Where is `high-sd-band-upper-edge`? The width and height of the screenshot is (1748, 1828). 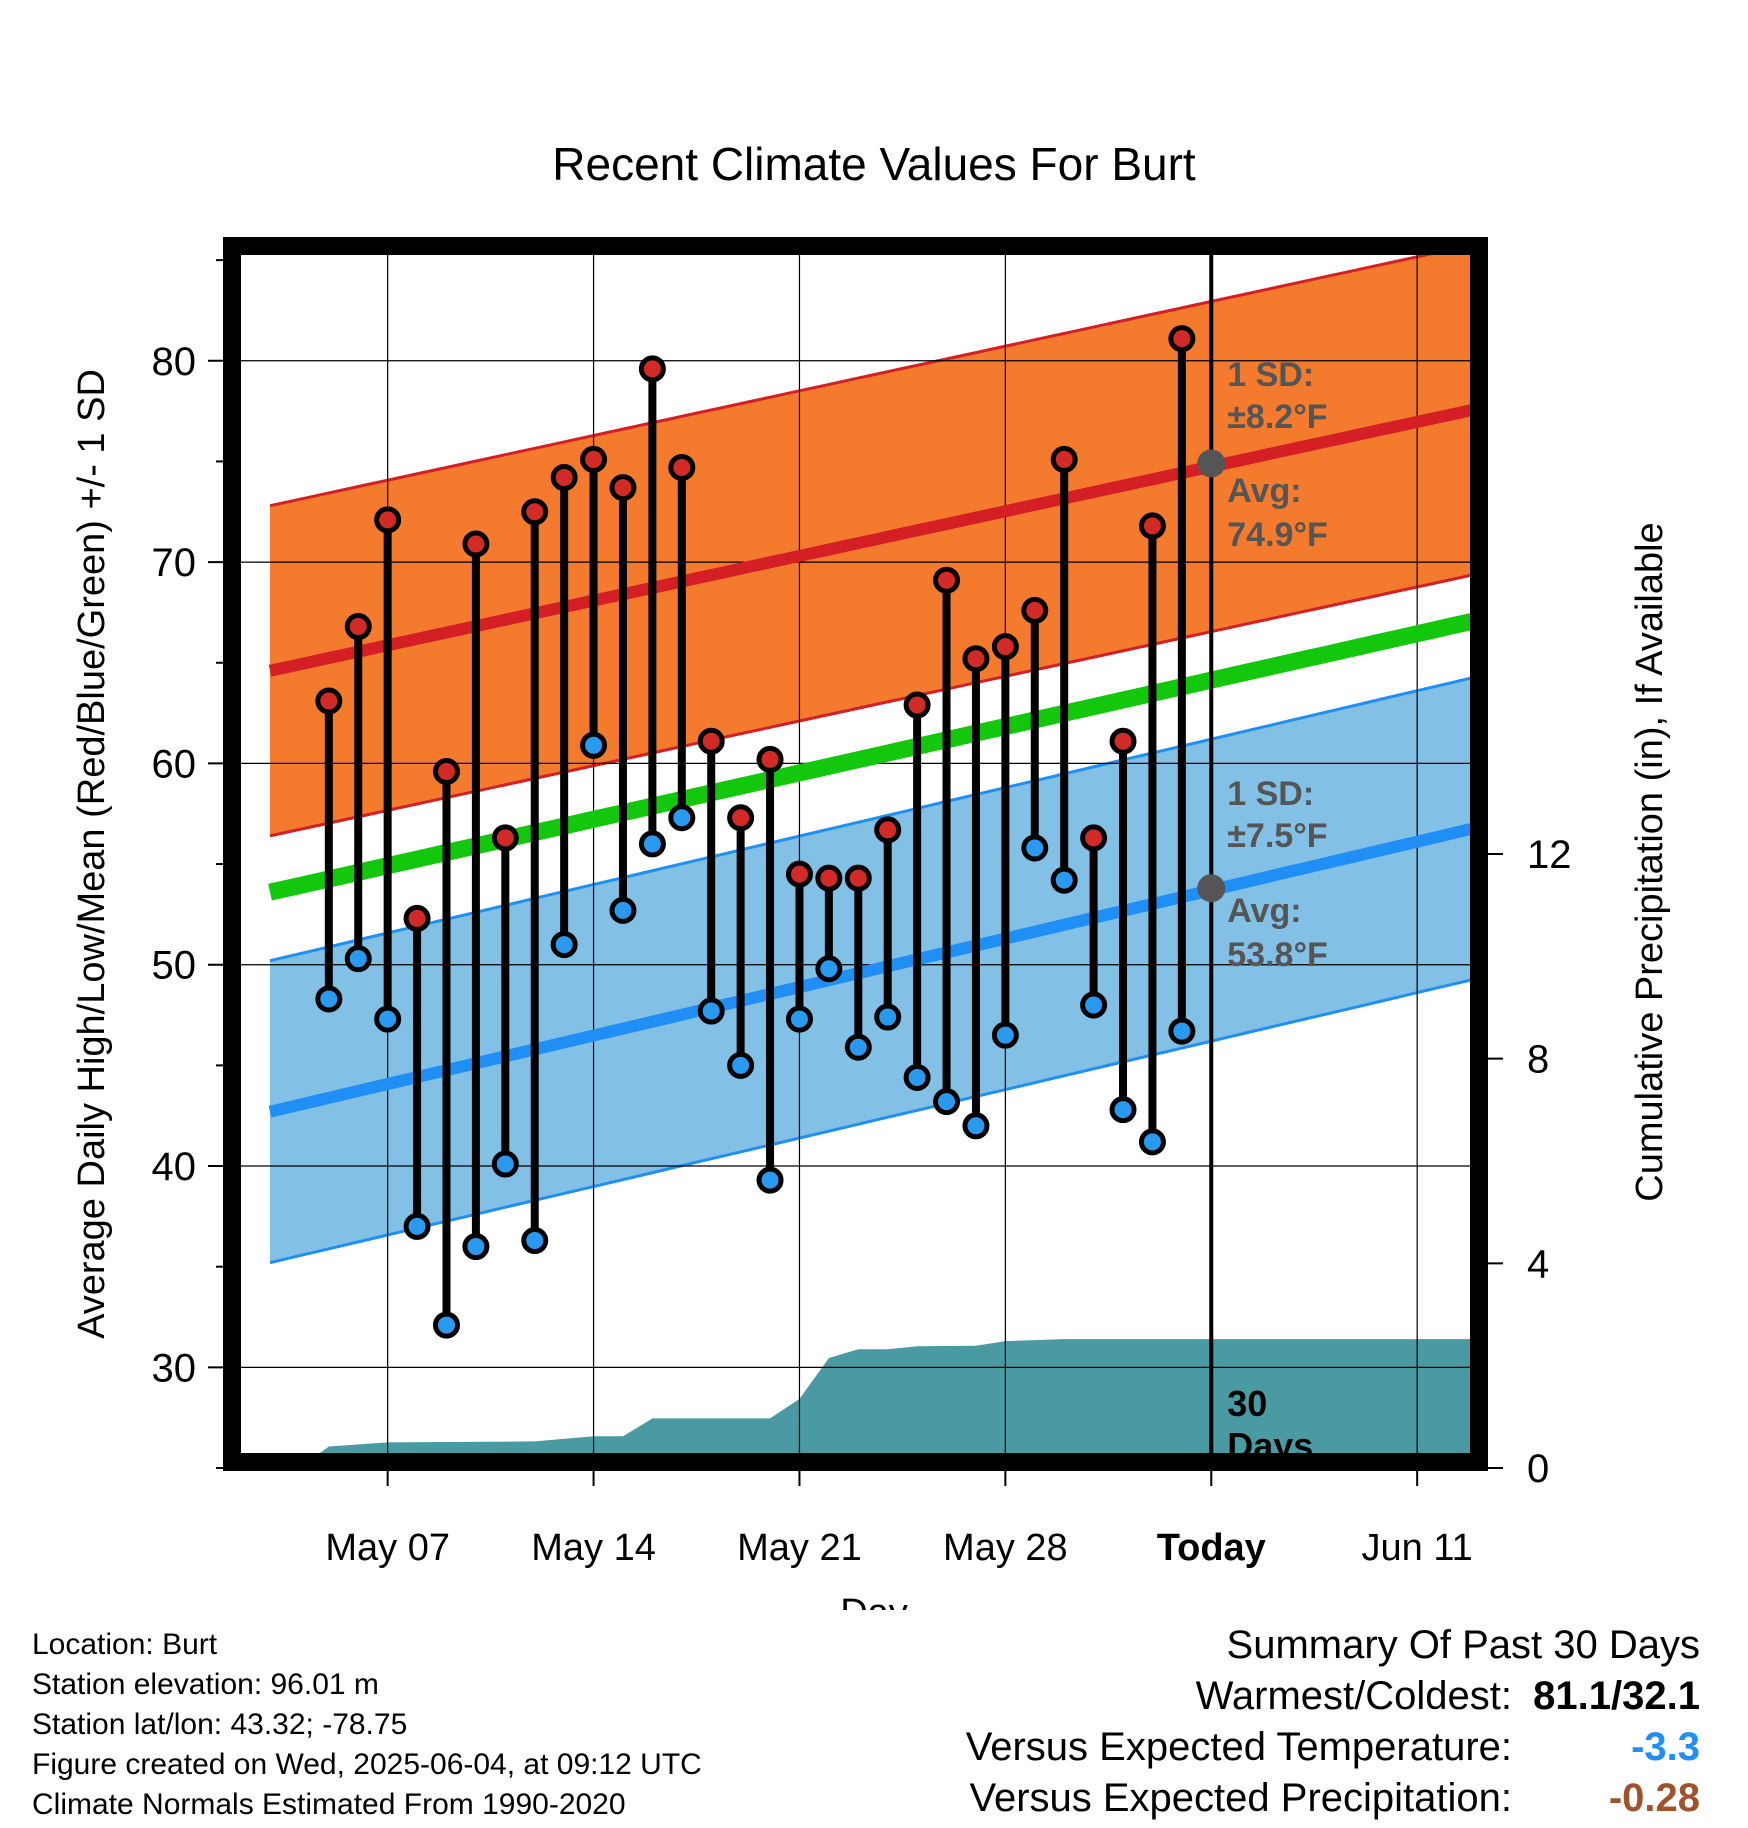
high-sd-band-upper-edge is located at coordinates (873, 375).